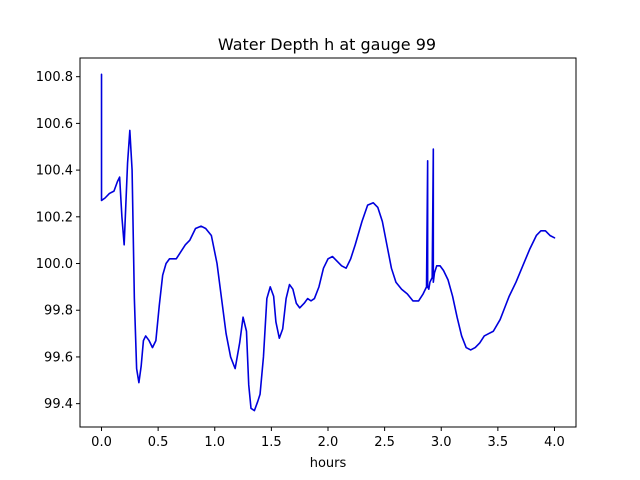  What do you see at coordinates (441, 442) in the screenshot?
I see `x-tick-label: 3.0` at bounding box center [441, 442].